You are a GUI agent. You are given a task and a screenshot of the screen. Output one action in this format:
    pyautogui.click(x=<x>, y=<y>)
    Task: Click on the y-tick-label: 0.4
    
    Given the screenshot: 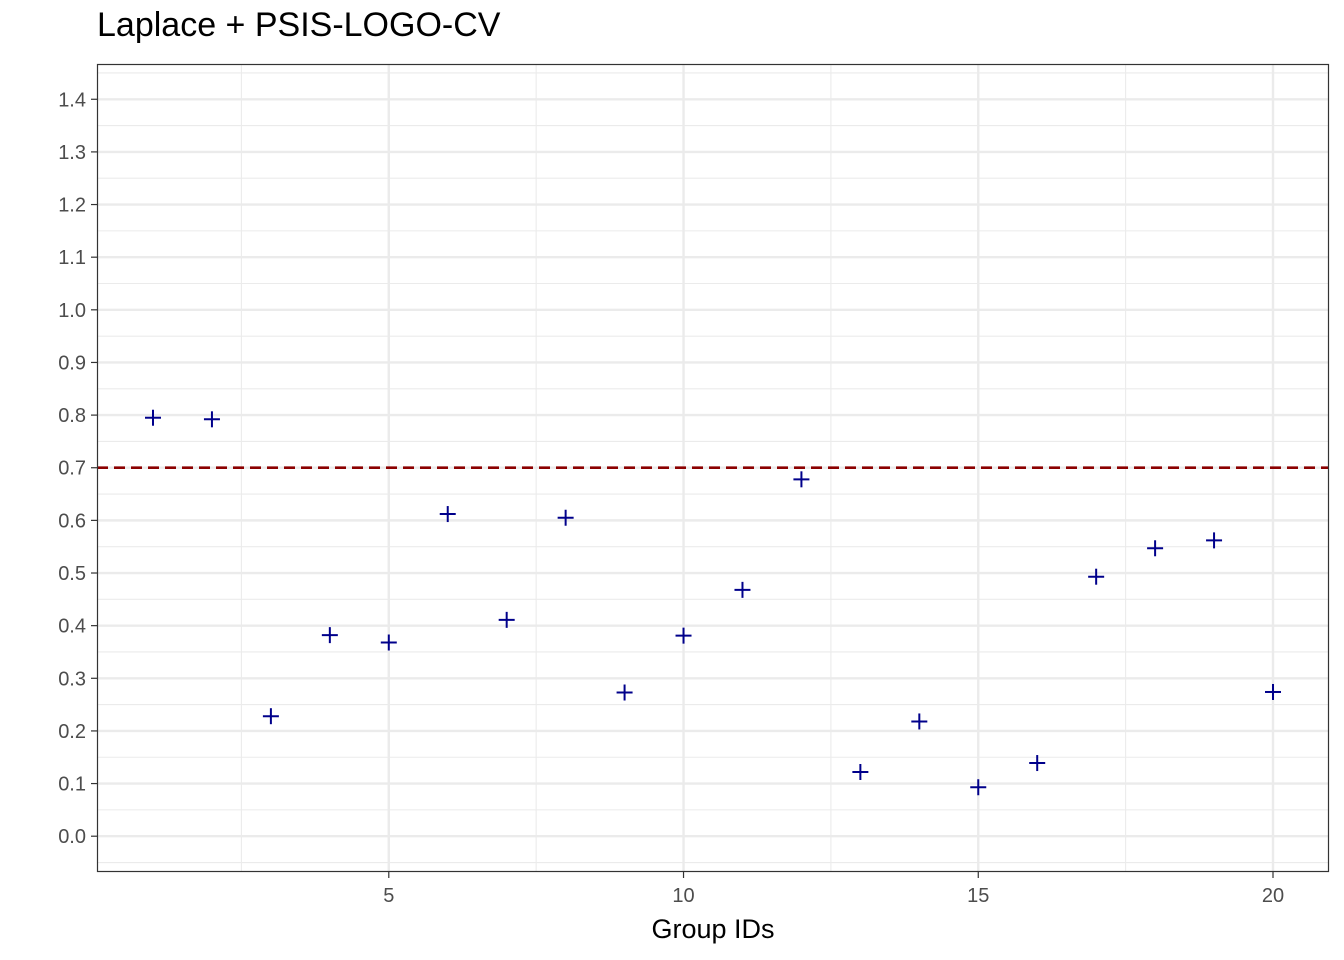 What is the action you would take?
    pyautogui.click(x=72, y=627)
    